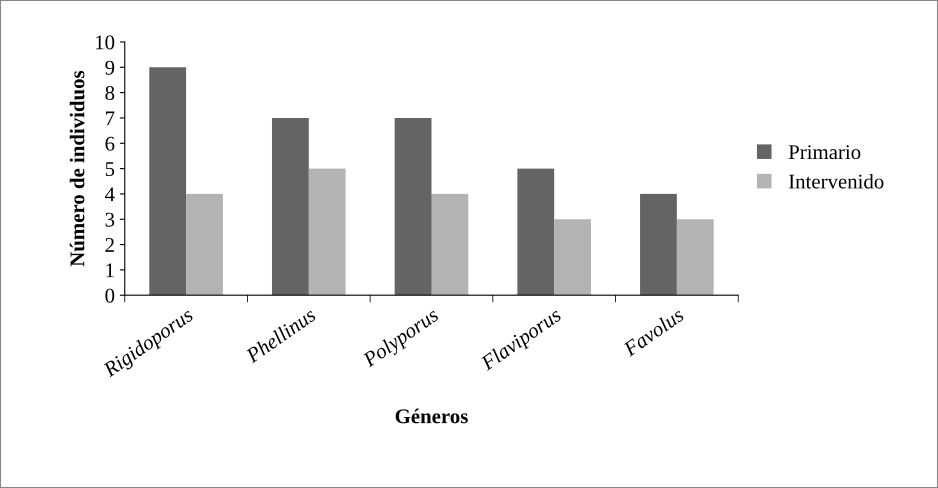 Image resolution: width=938 pixels, height=488 pixels. Describe the element at coordinates (105, 42) in the screenshot. I see `y-tick-label: 10` at that location.